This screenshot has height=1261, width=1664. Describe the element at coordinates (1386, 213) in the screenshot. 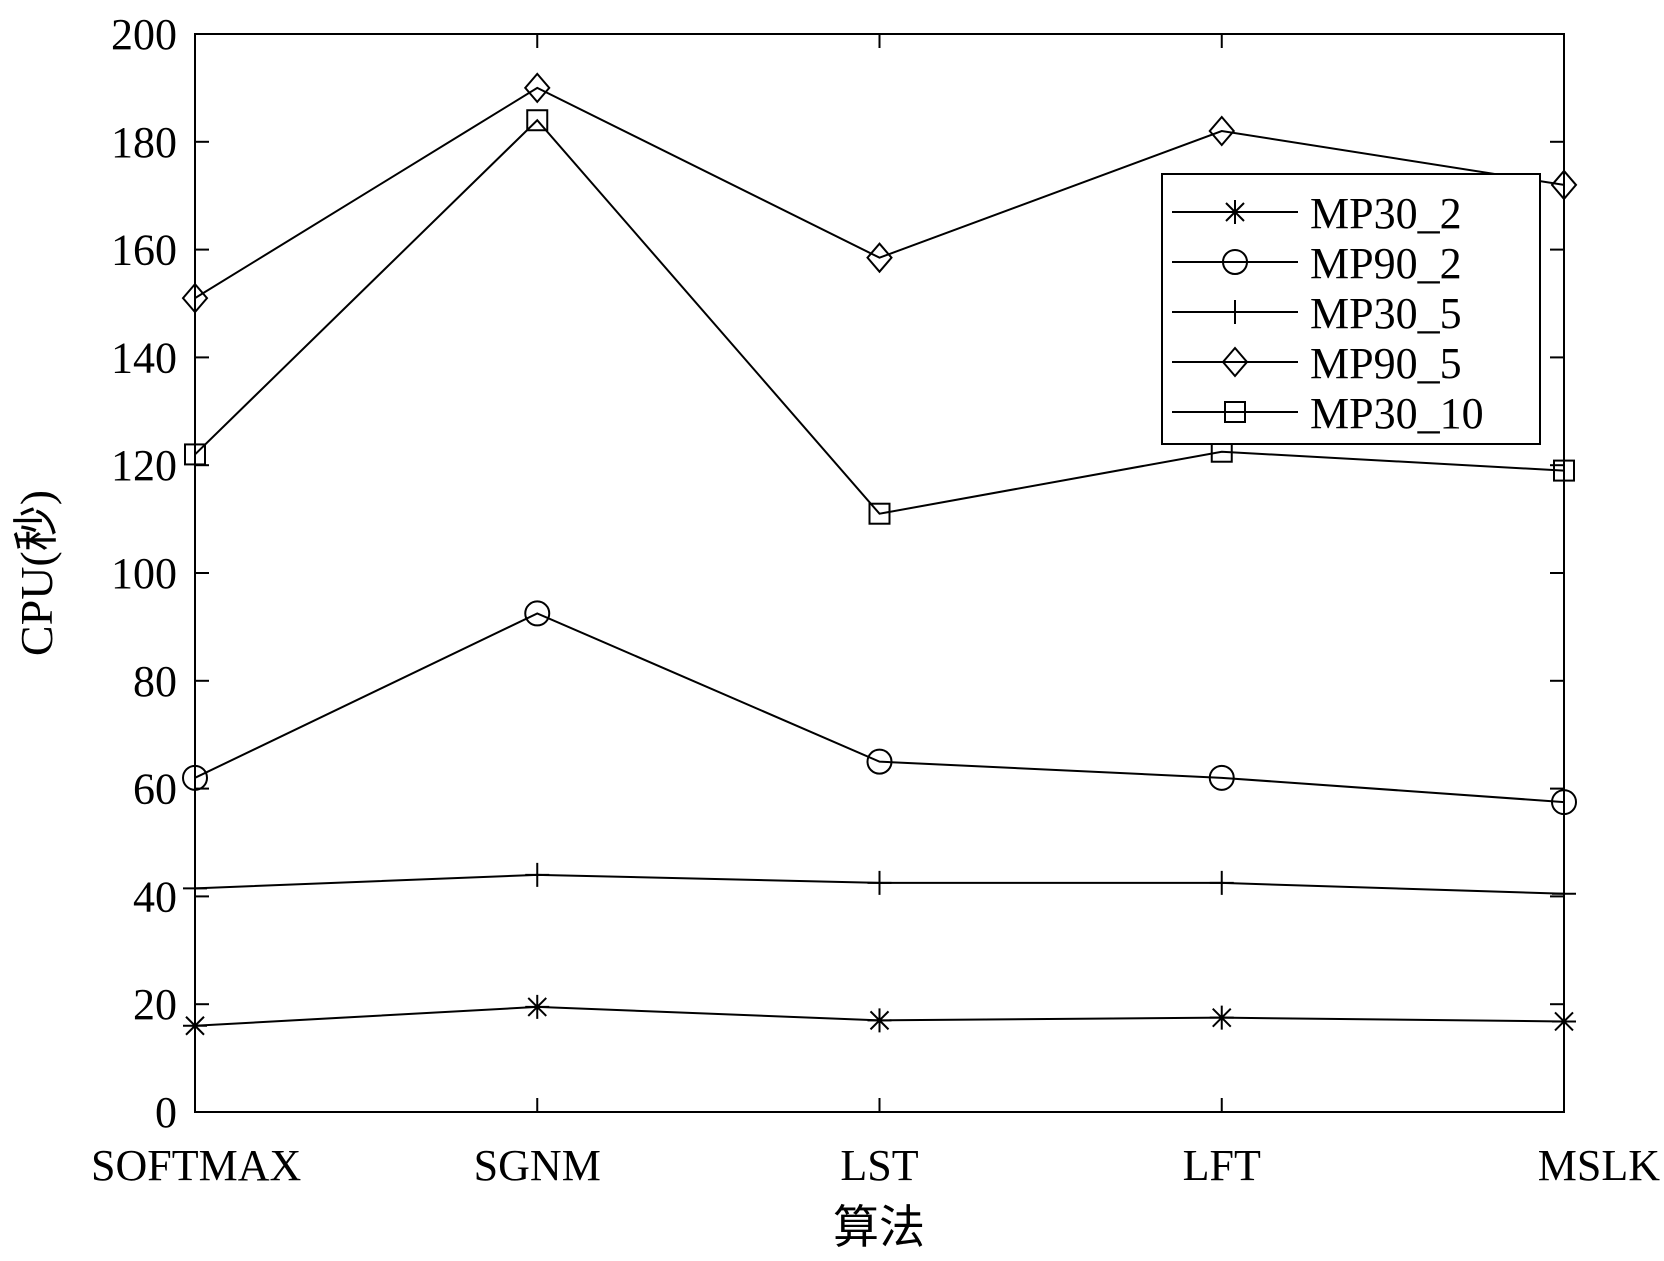

I see `legend-label: MP30_2` at that location.